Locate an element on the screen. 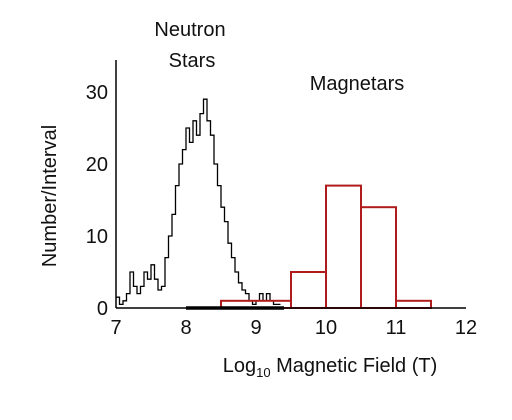 The image size is (512, 420). y-tick-label-1: 10 is located at coordinates (97, 237).